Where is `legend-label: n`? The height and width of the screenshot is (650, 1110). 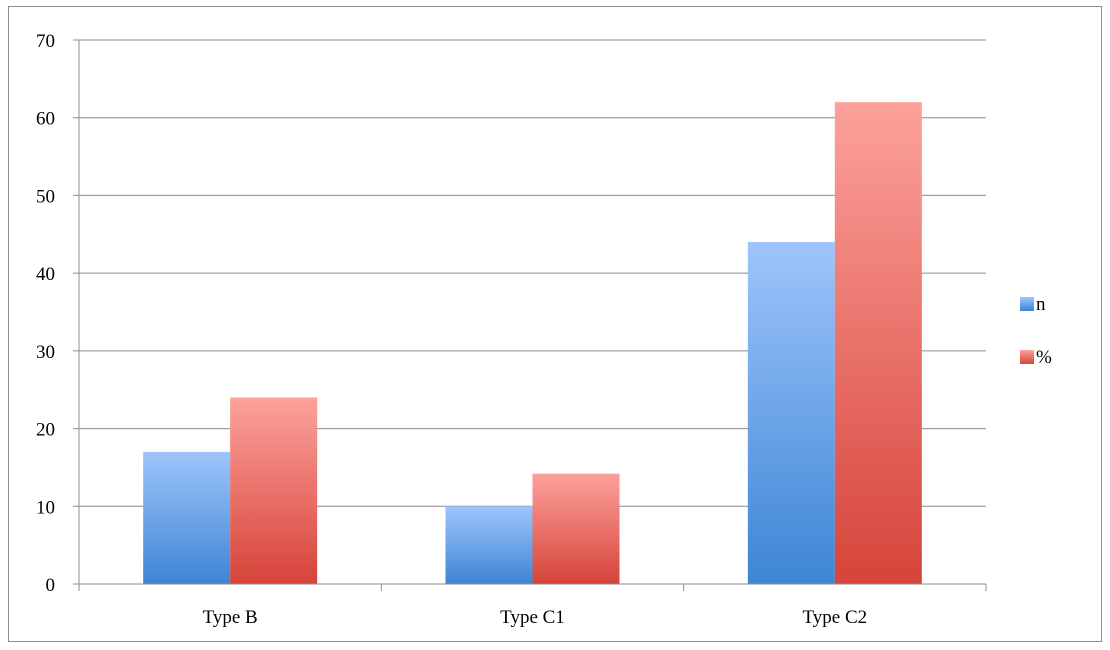
legend-label: n is located at coordinates (1041, 304).